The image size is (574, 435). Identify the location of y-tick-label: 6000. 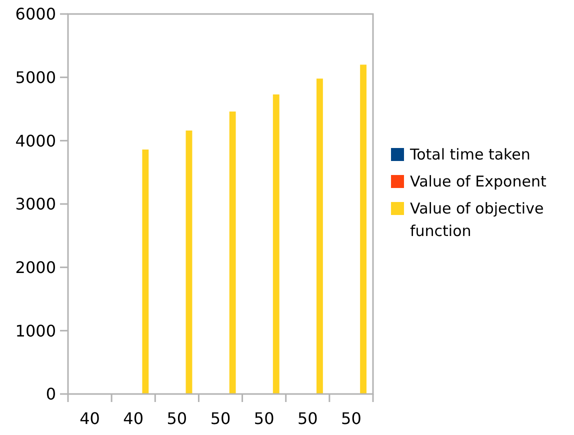
(35, 14).